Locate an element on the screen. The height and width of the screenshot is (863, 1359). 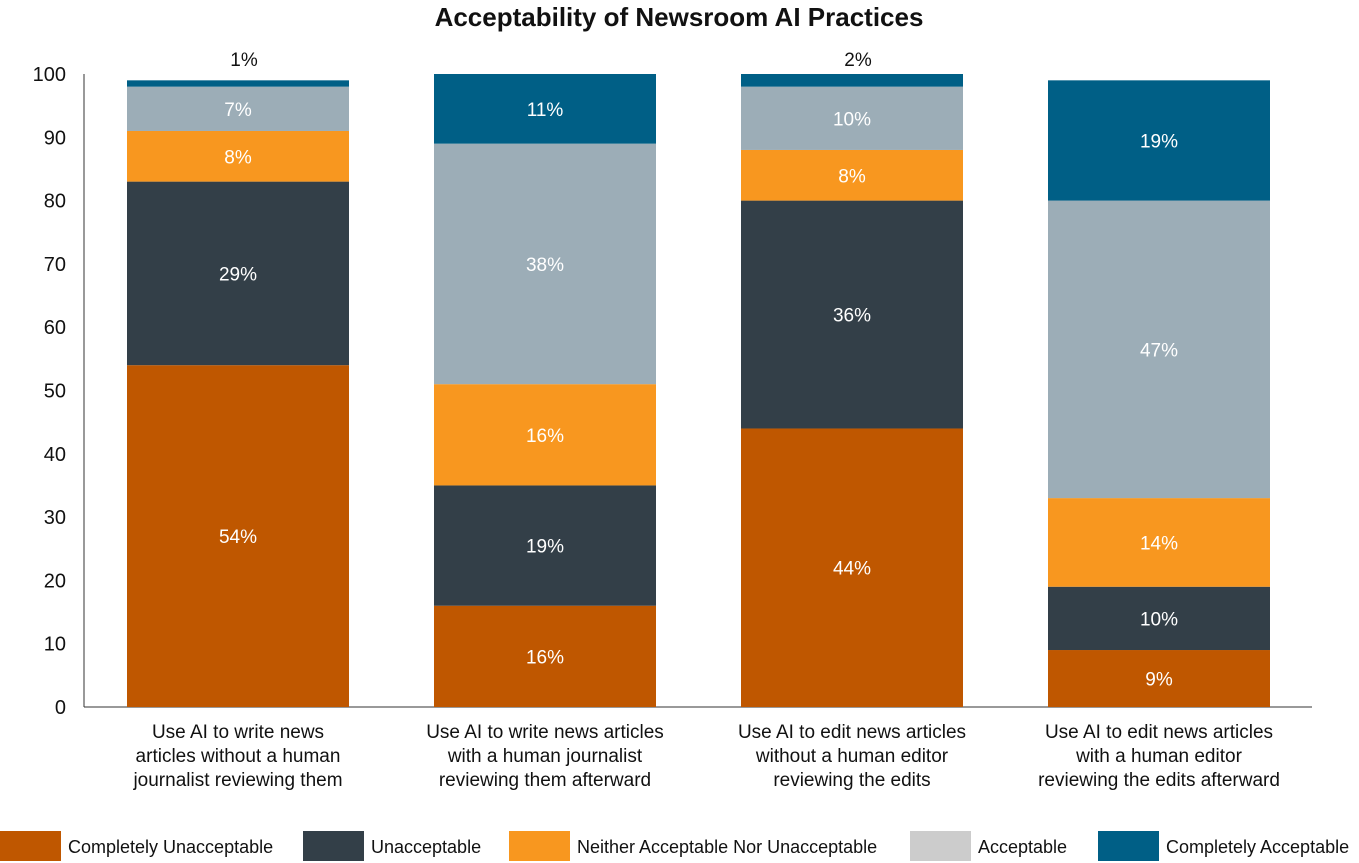
data-label: 44% is located at coordinates (852, 569).